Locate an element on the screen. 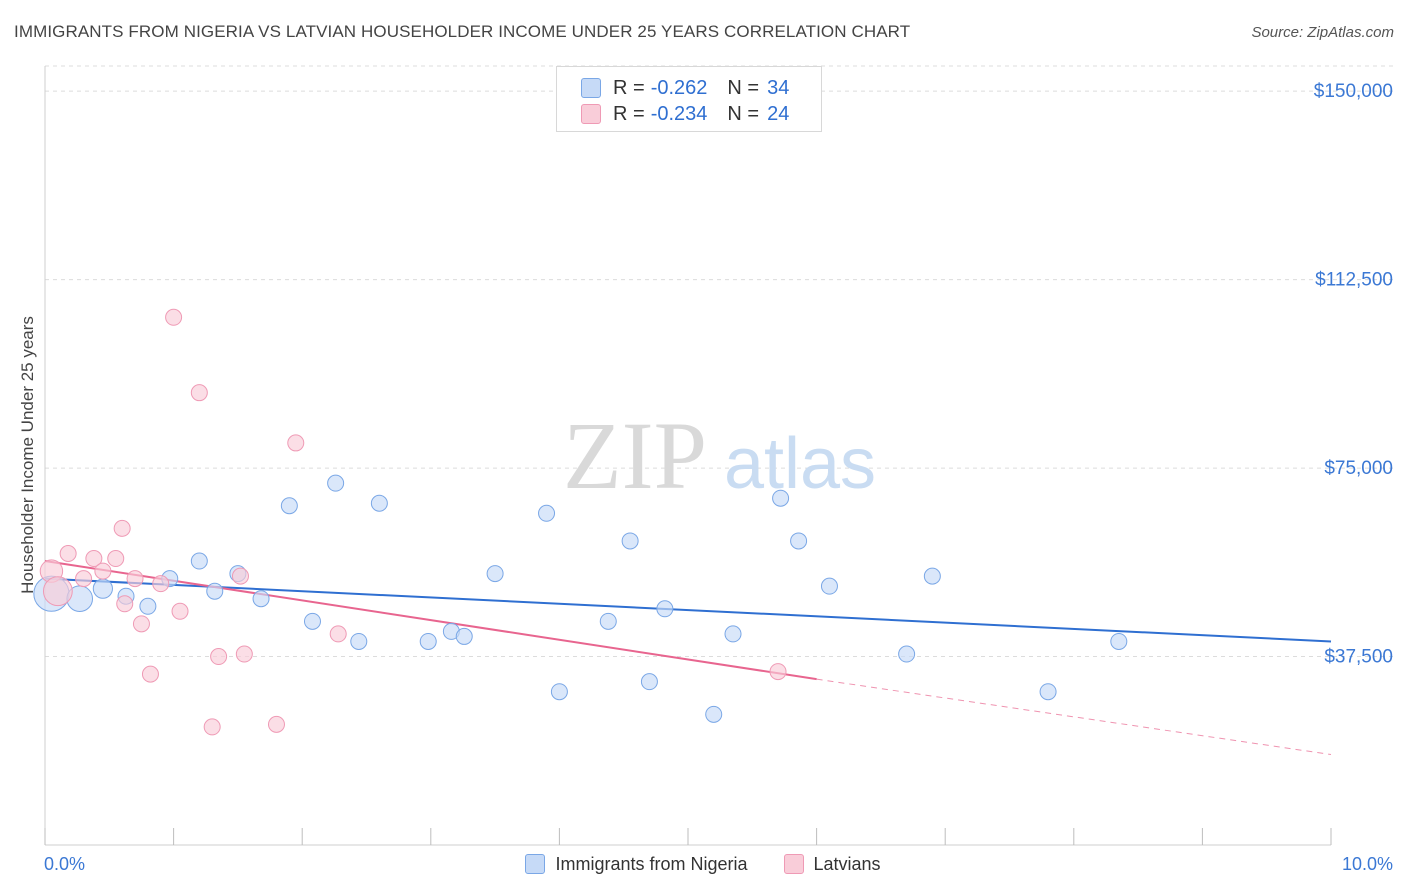 This screenshot has width=1406, height=892. watermark-zip: ZIP is located at coordinates (635, 455).